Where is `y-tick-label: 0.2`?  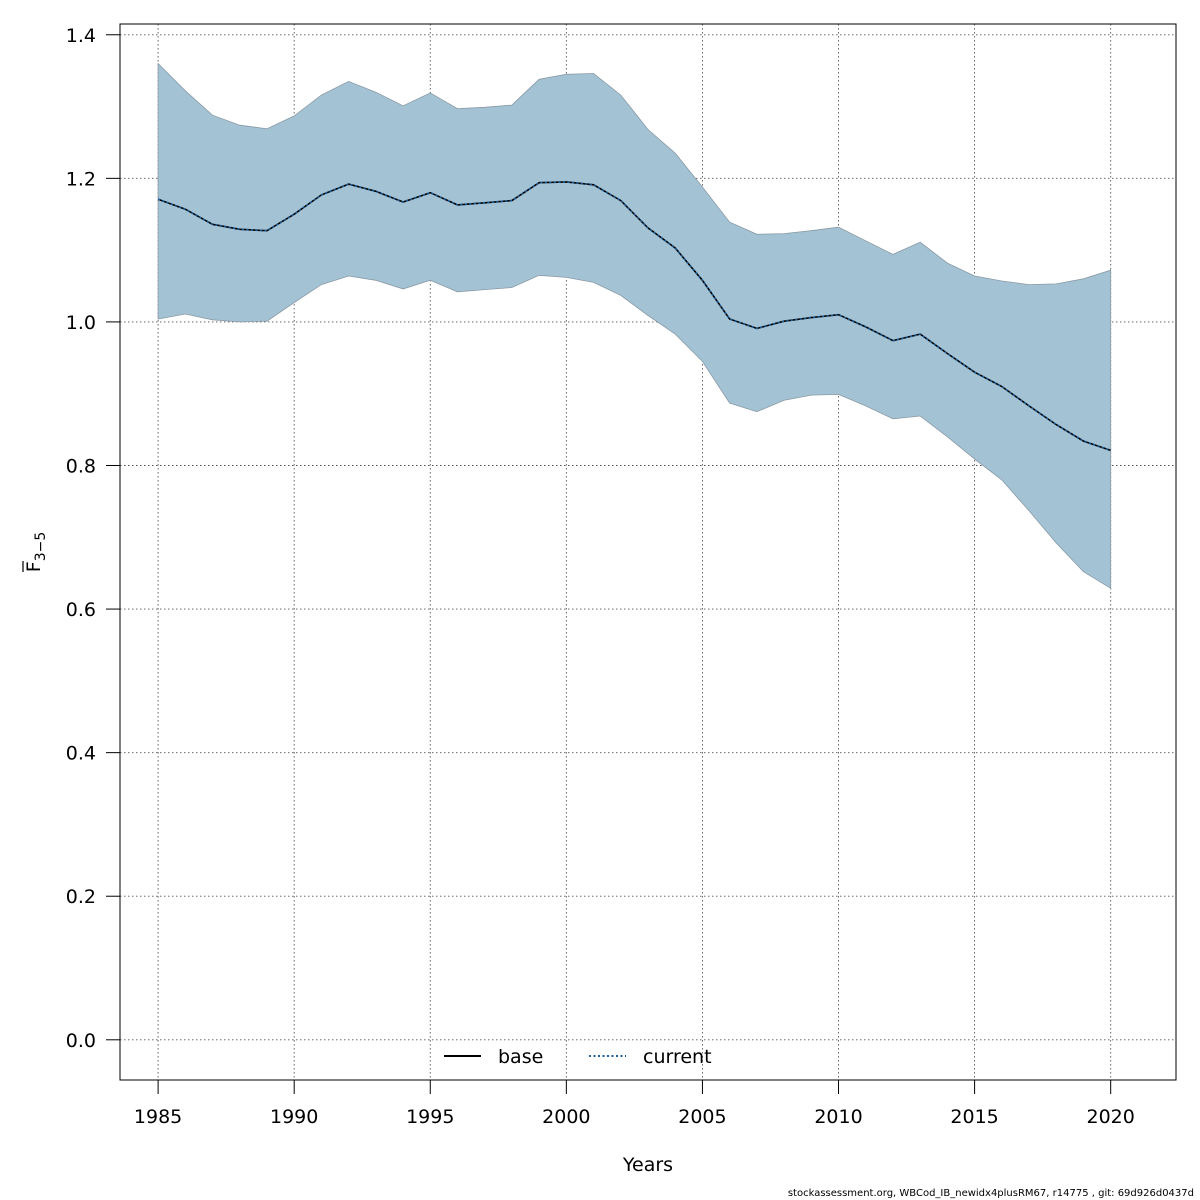 y-tick-label: 0.2 is located at coordinates (81, 897).